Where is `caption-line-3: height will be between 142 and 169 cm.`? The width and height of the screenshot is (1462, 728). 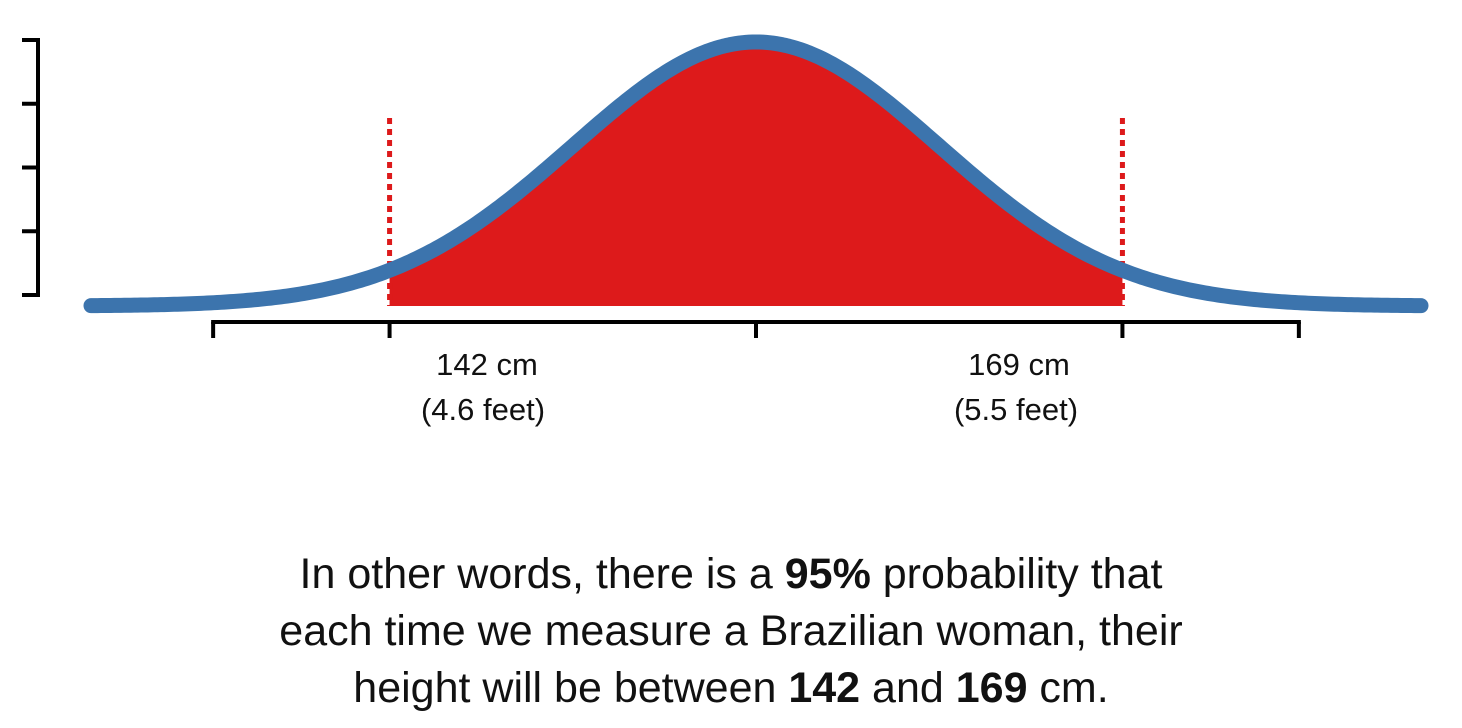
caption-line-3: height will be between 142 and 169 cm. is located at coordinates (731, 688).